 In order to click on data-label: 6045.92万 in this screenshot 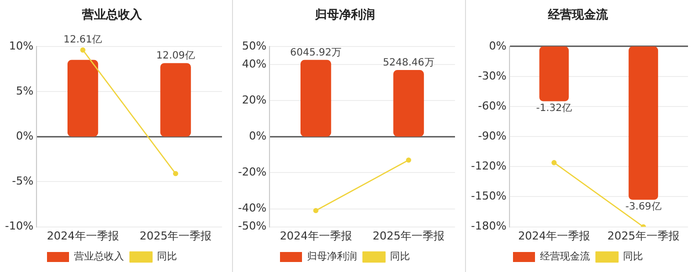, I will do `click(316, 53)`.